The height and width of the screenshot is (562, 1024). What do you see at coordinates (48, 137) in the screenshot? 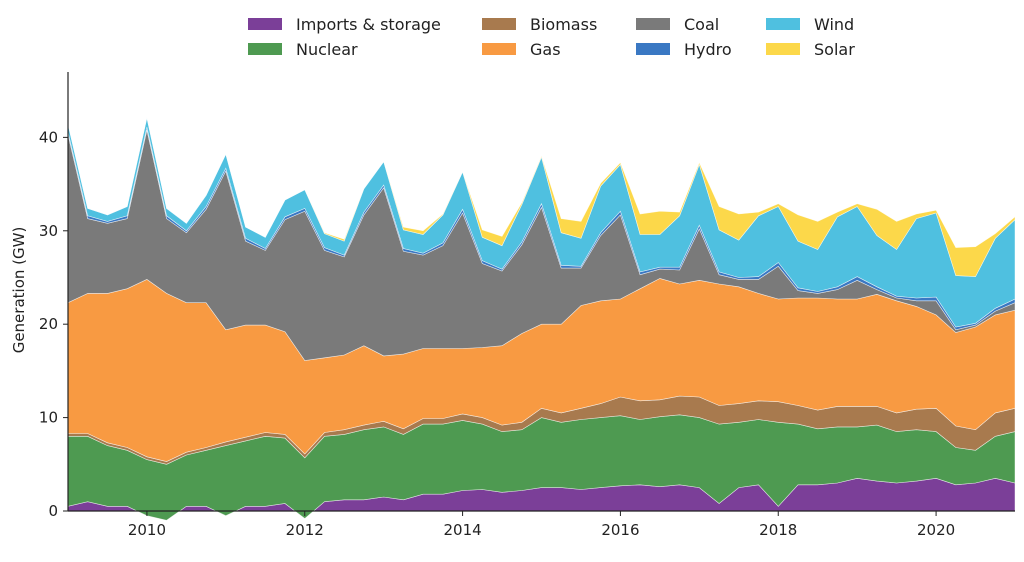
I see `y-tick-label: 40` at bounding box center [48, 137].